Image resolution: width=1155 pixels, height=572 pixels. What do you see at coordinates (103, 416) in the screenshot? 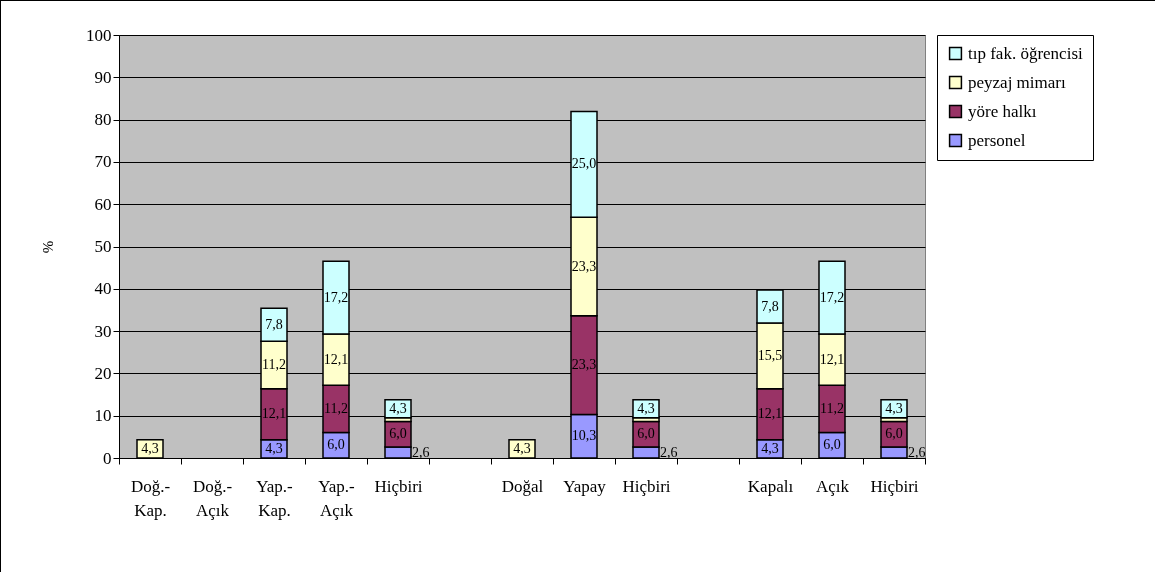
I see `y-tick-label: 10` at bounding box center [103, 416].